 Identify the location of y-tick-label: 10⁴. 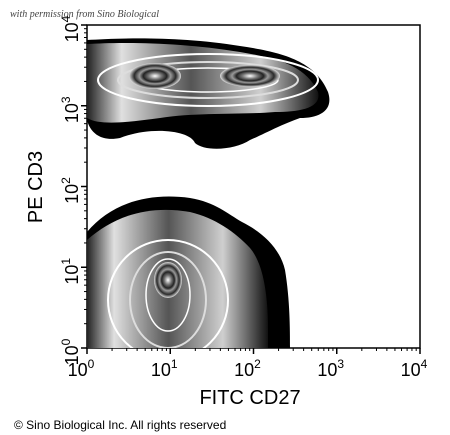
(70, 28).